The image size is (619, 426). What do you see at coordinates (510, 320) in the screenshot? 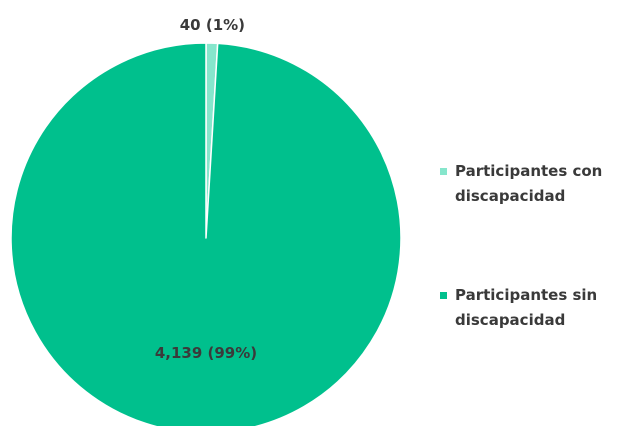
I see `legend-label-1-line-1: discapacidad` at bounding box center [510, 320].